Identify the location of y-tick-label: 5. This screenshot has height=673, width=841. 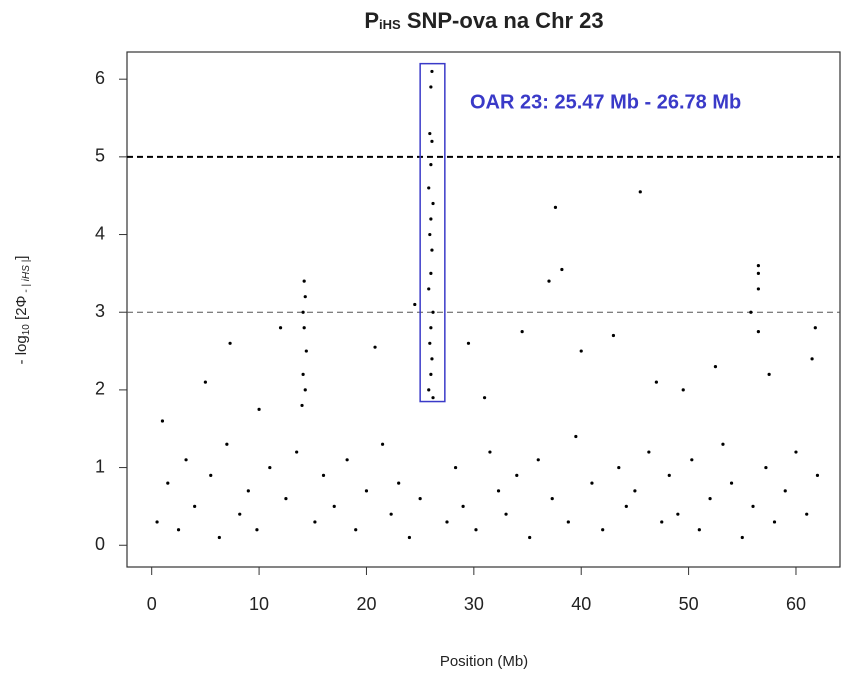
(100, 156).